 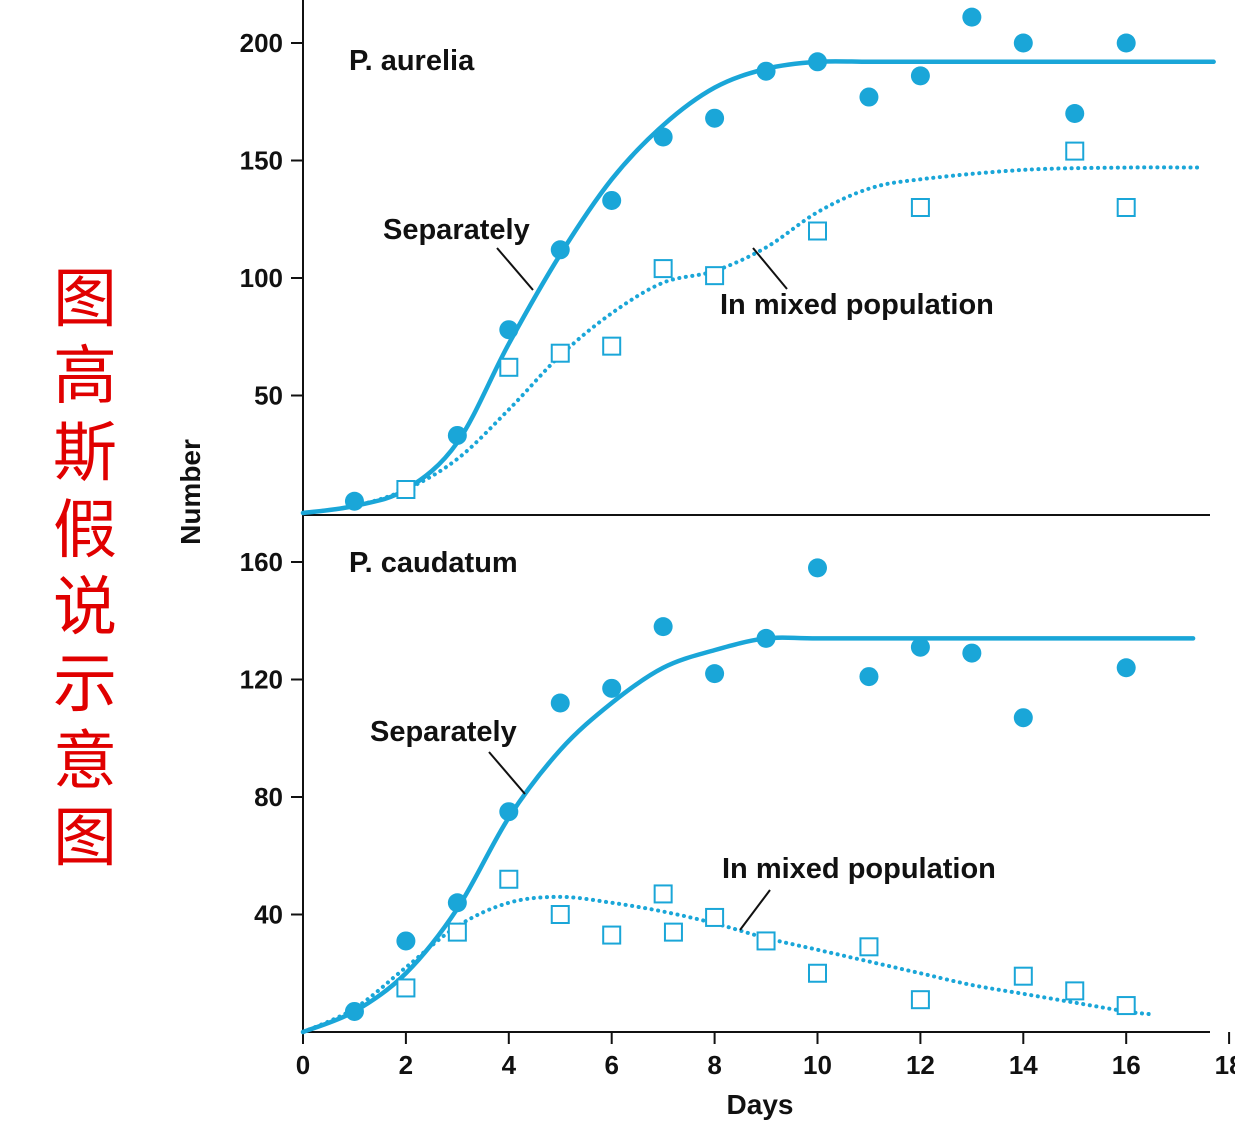 What do you see at coordinates (85, 377) in the screenshot?
I see `side-title-char-1: 高` at bounding box center [85, 377].